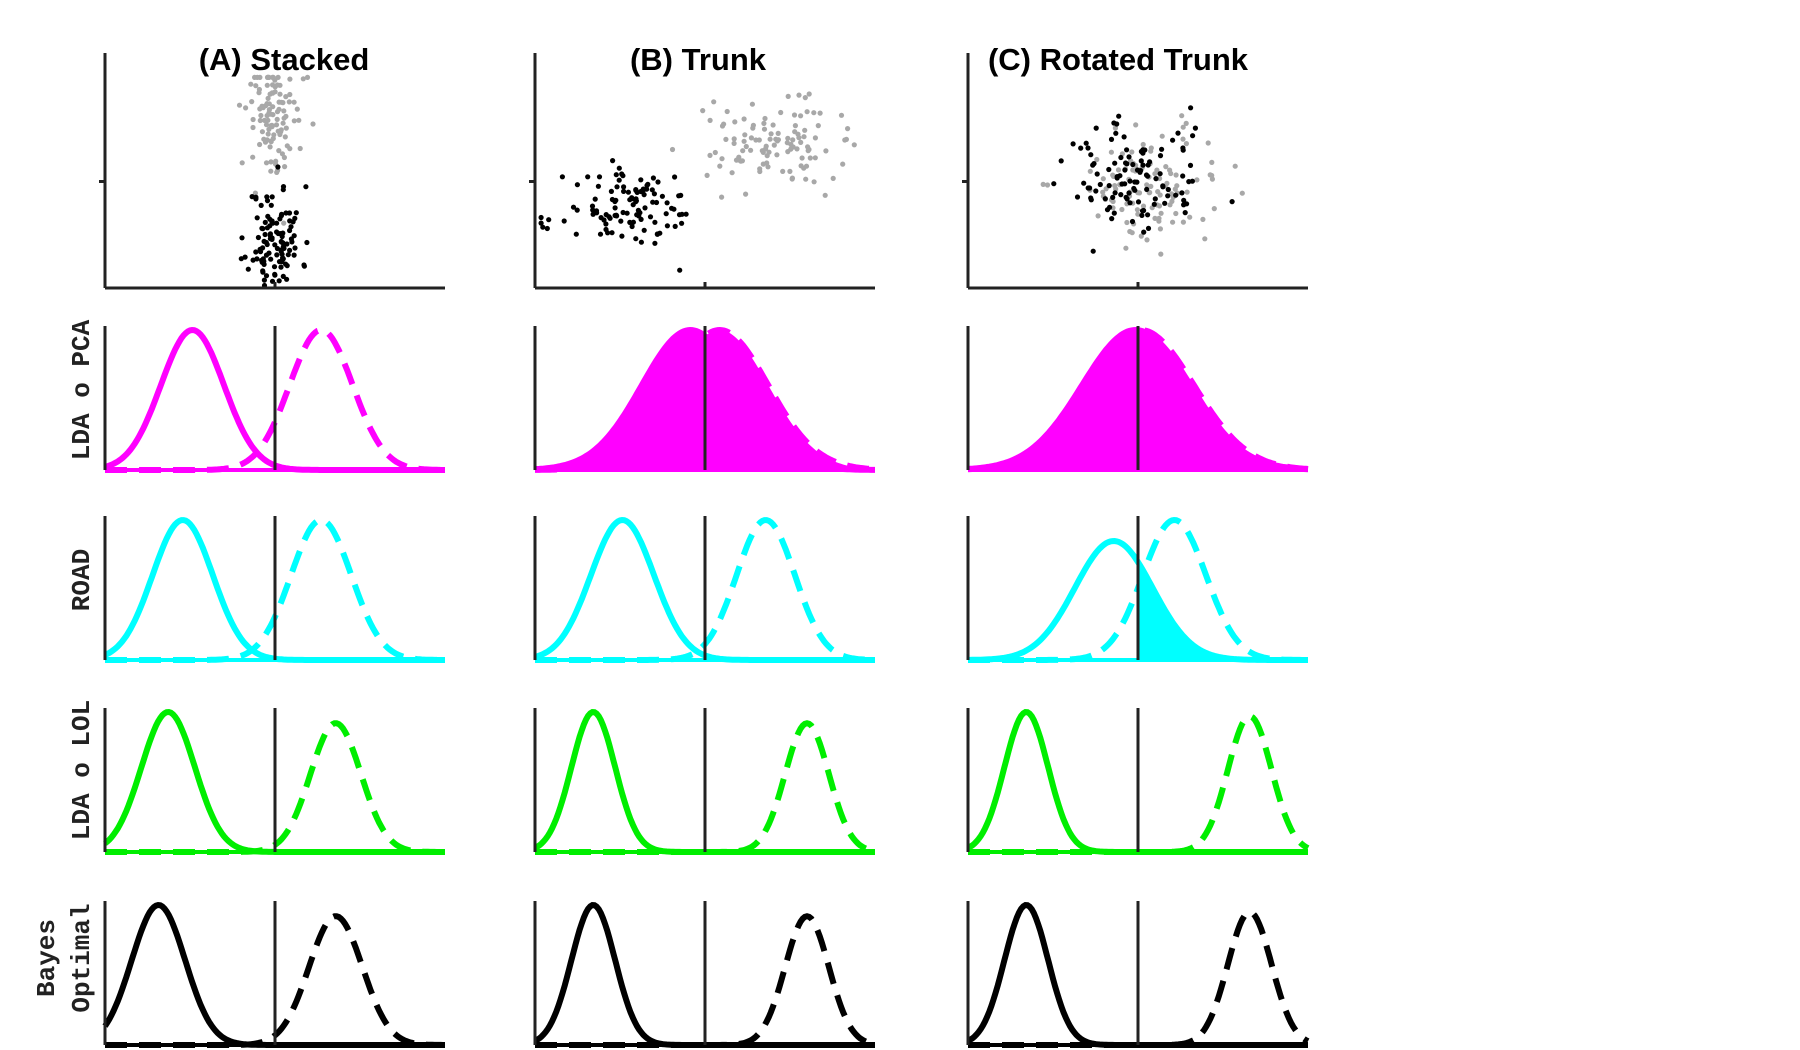 The width and height of the screenshot is (1800, 1050). Describe the element at coordinates (613, 215) in the screenshot. I see `scatter-class1-points` at that location.